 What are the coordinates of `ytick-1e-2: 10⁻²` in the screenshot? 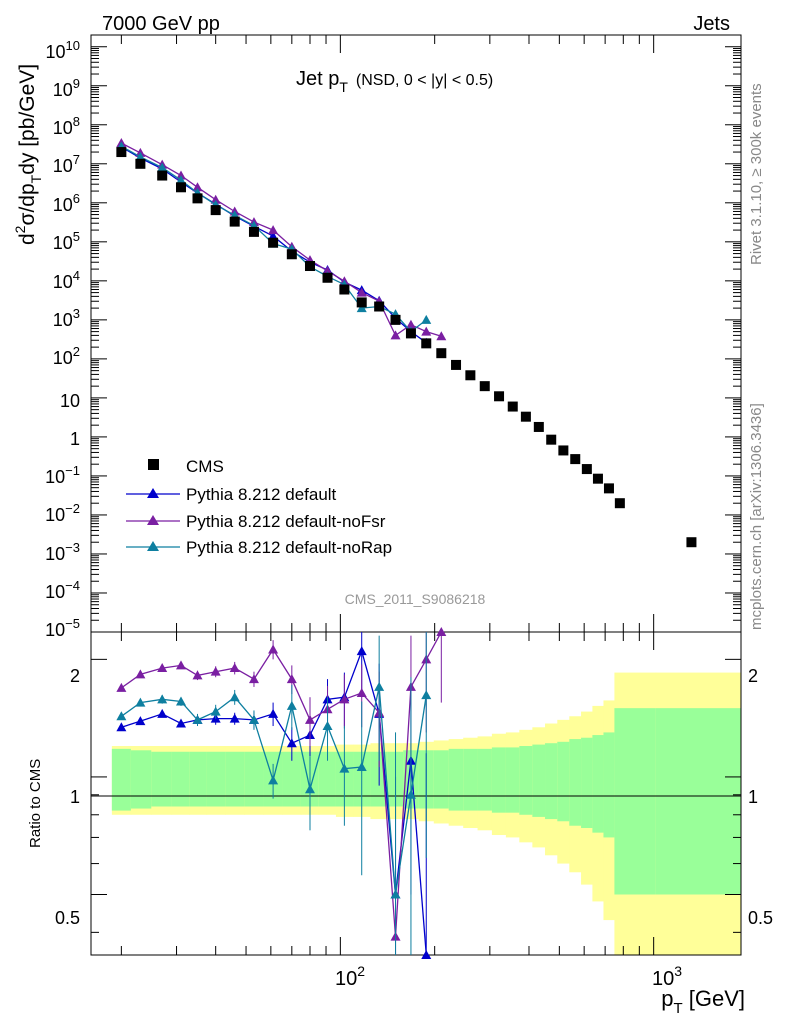 It's located at (62, 513).